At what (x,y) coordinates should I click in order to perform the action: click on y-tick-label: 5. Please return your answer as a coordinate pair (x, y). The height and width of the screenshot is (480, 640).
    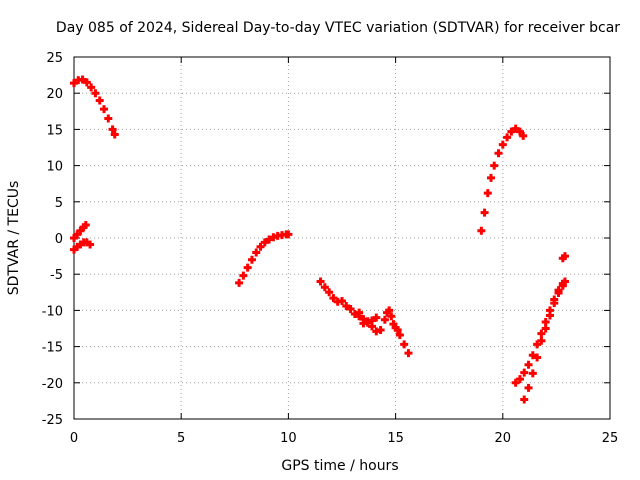
    Looking at the image, I should click on (59, 203).